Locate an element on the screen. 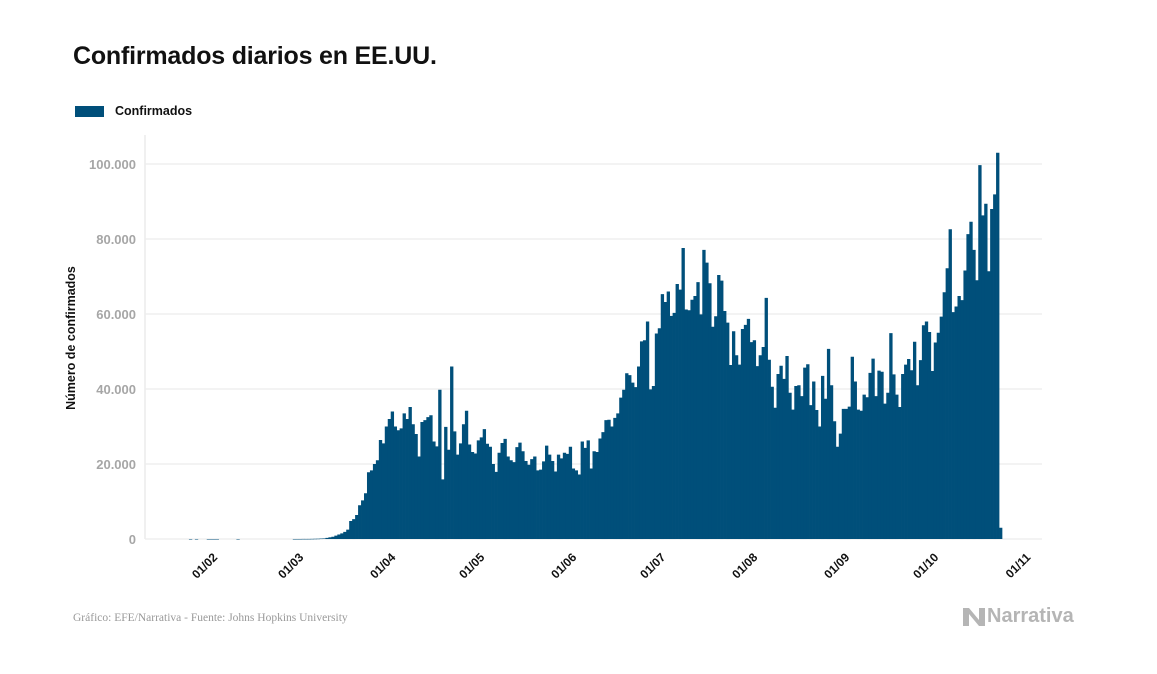 Image resolution: width=1157 pixels, height=674 pixels. x-tick-label: 01/03 is located at coordinates (290, 565).